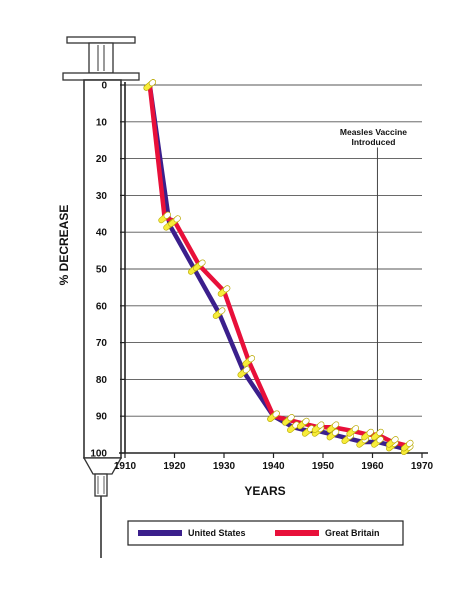  I want to click on vaccine-annotation: Measles Vaccine Introduced, so click(373, 286).